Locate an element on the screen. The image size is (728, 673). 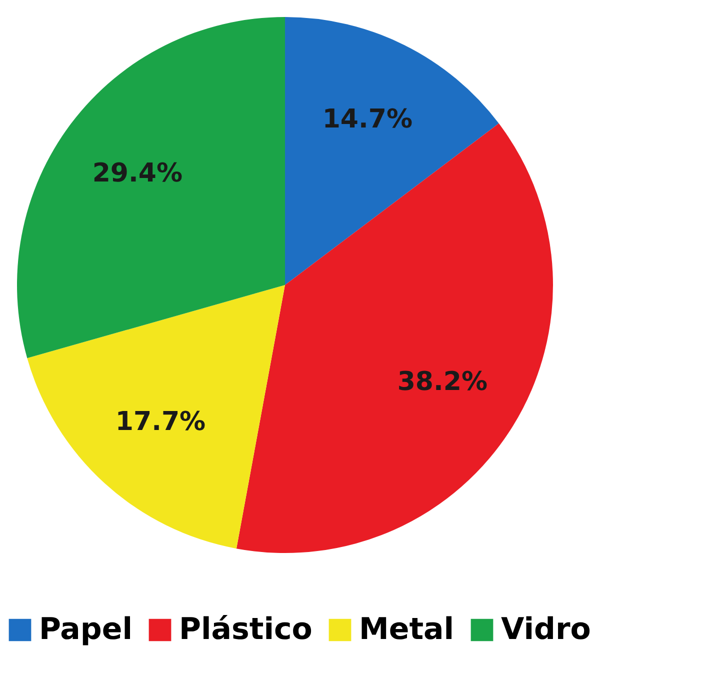
data-label: 38.2% is located at coordinates (442, 382).